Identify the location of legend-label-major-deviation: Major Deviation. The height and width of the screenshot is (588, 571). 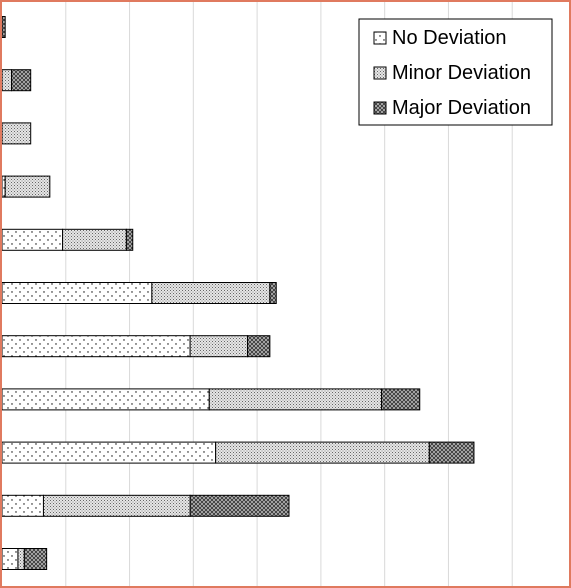
(461, 108).